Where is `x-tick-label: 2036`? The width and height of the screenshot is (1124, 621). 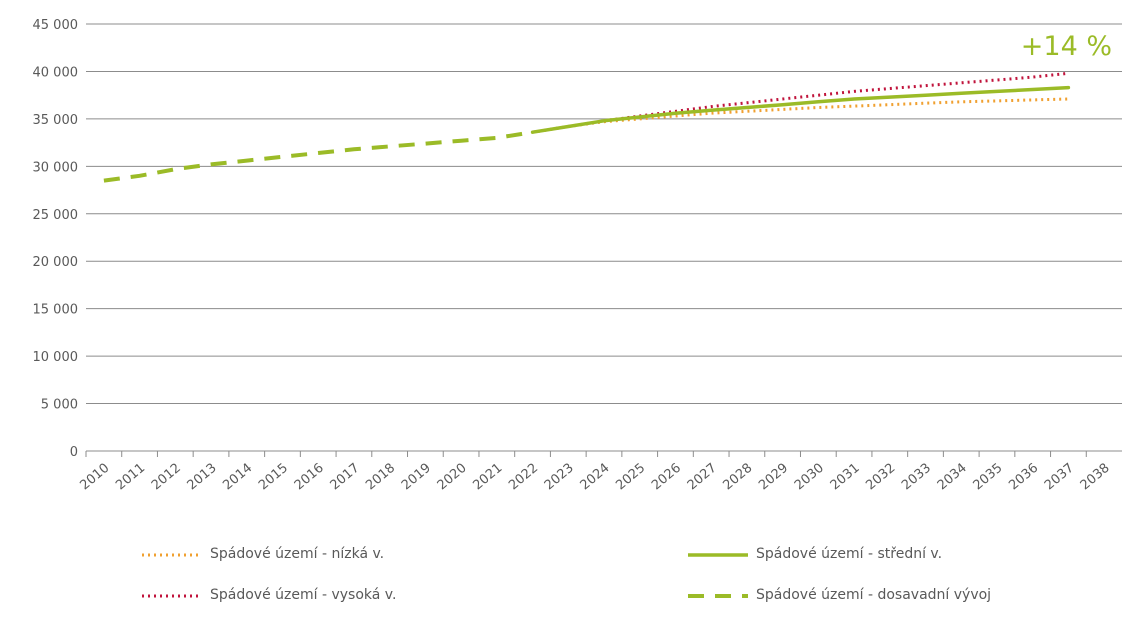 x-tick-label: 2036 is located at coordinates (1023, 477).